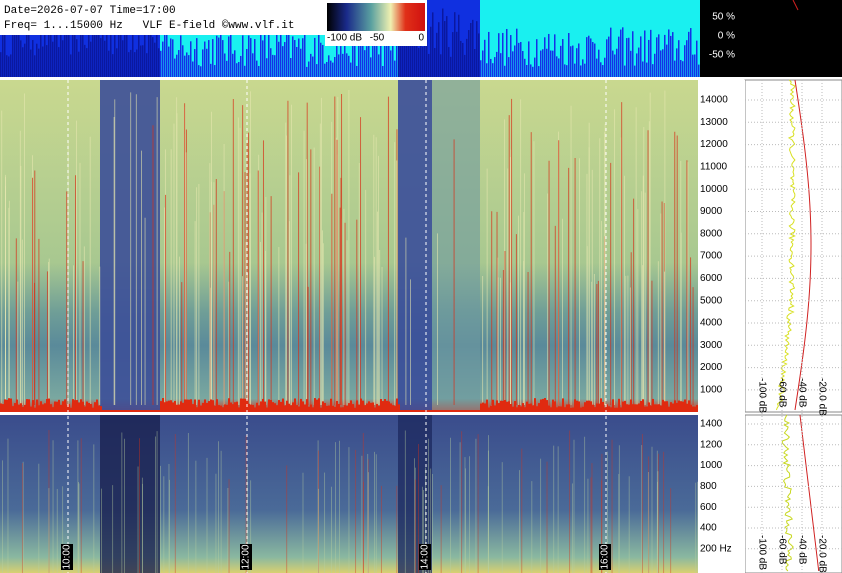 This screenshot has width=842, height=573. What do you see at coordinates (711, 390) in the screenshot?
I see `freq-tick-label: 1000` at bounding box center [711, 390].